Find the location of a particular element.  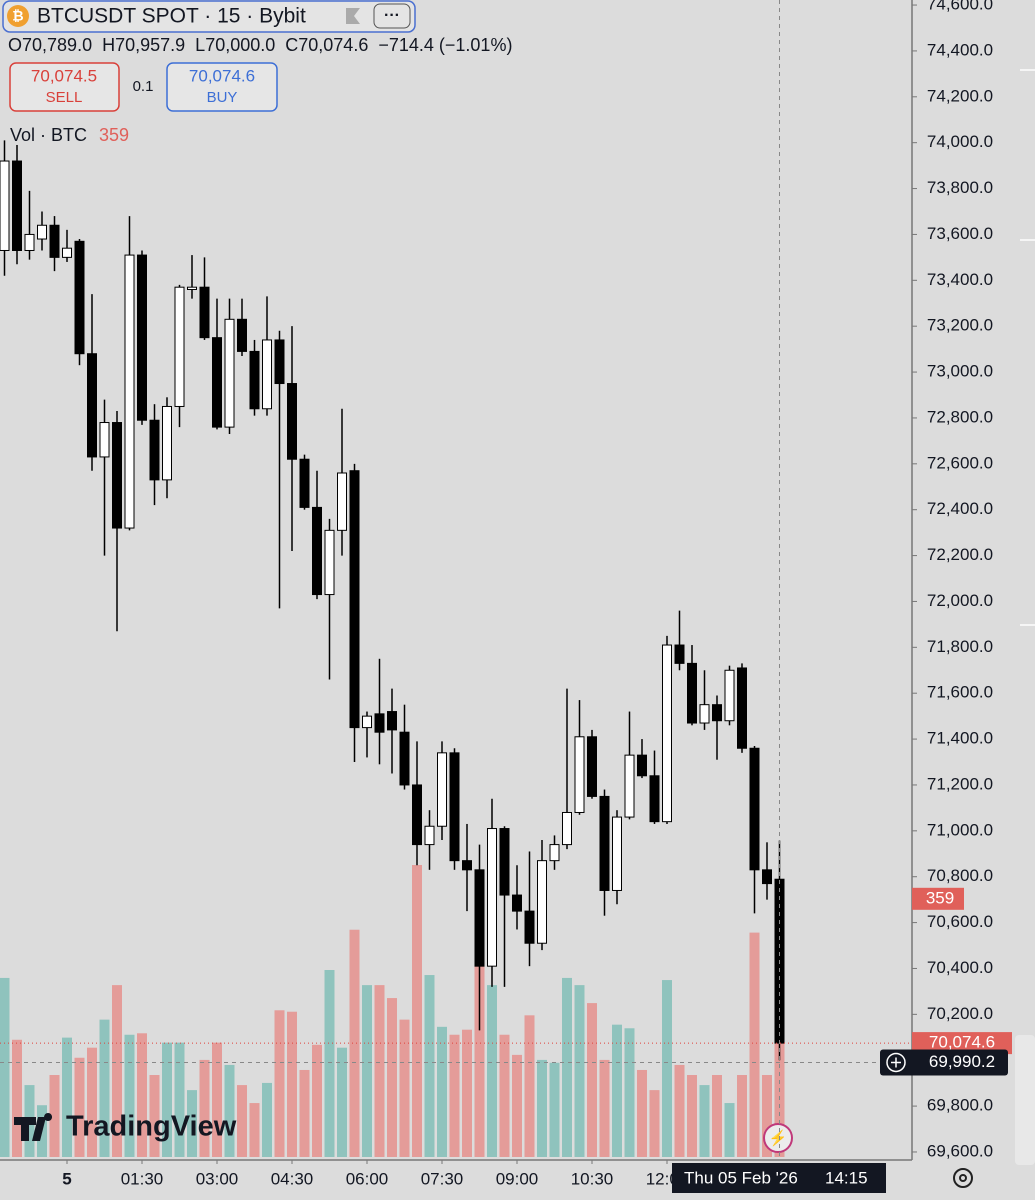

sell-button is located at coordinates (64, 87).